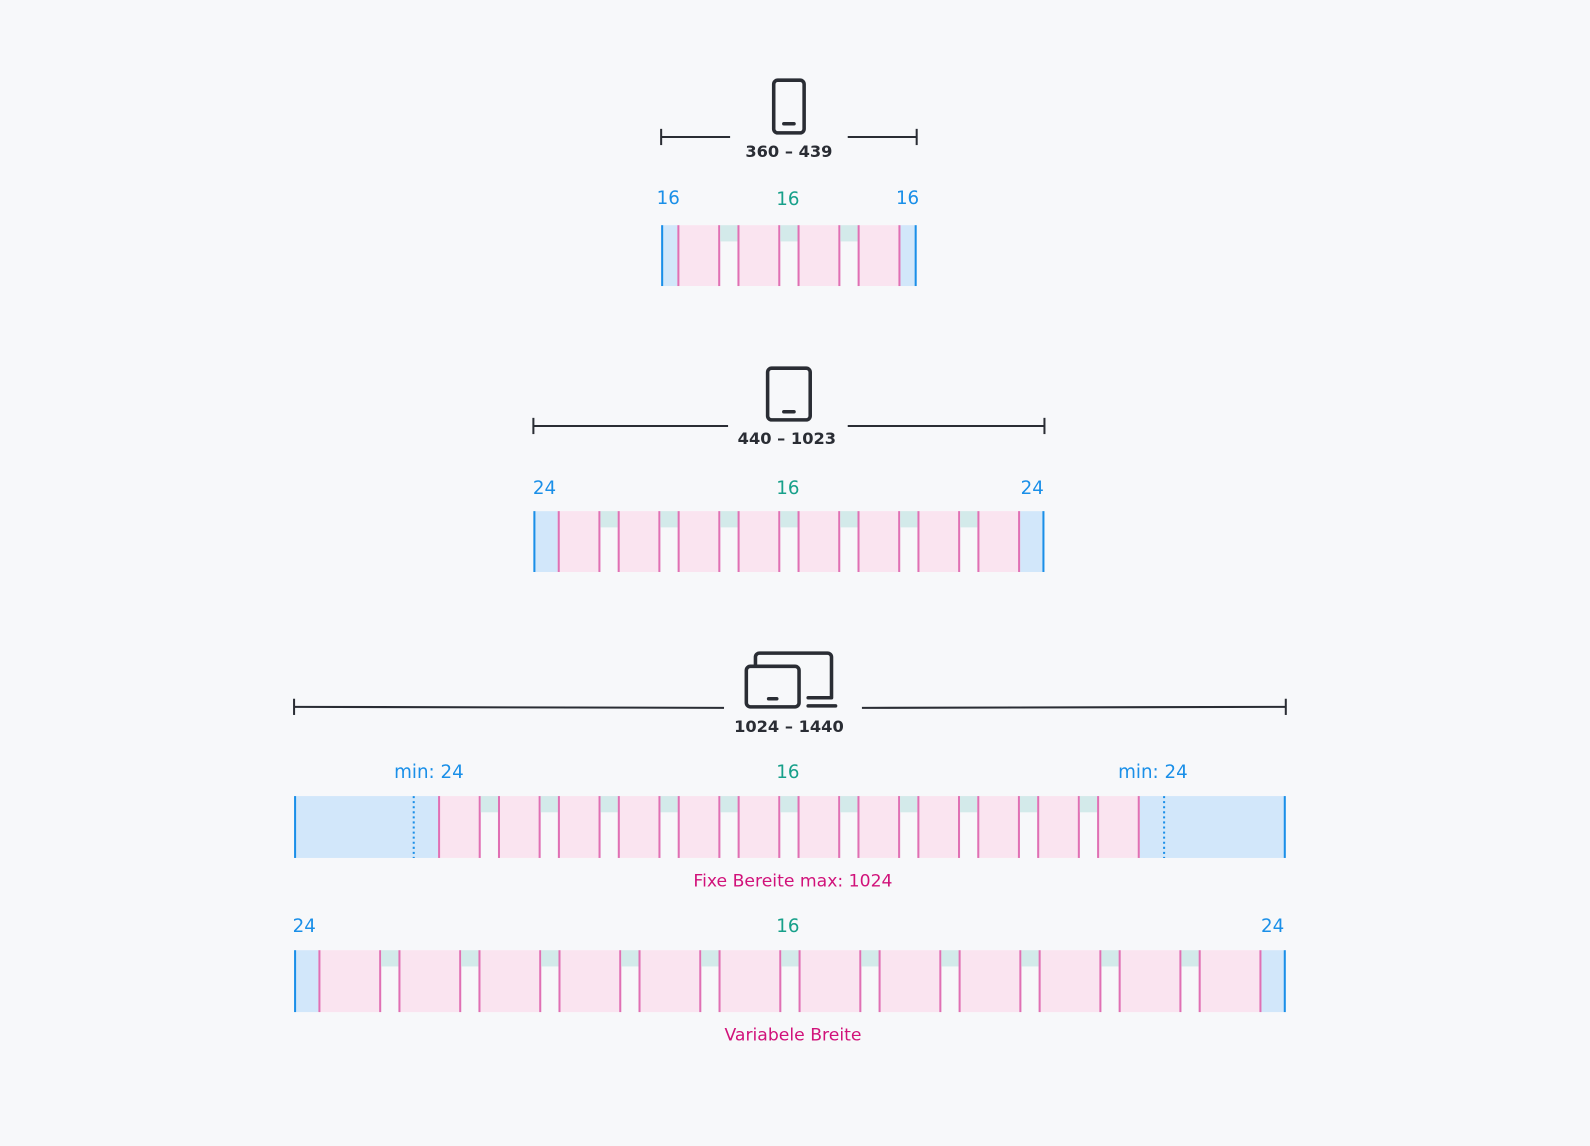  I want to click on range-label: 1024 – 1440, so click(789, 726).